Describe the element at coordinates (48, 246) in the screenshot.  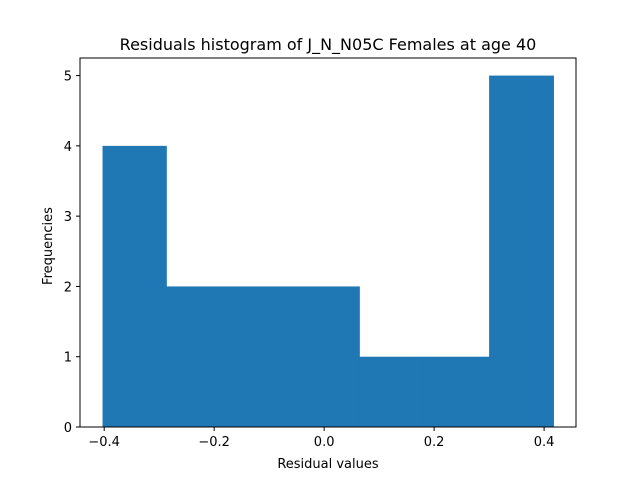
I see `y-axis-label: Frequencies` at that location.